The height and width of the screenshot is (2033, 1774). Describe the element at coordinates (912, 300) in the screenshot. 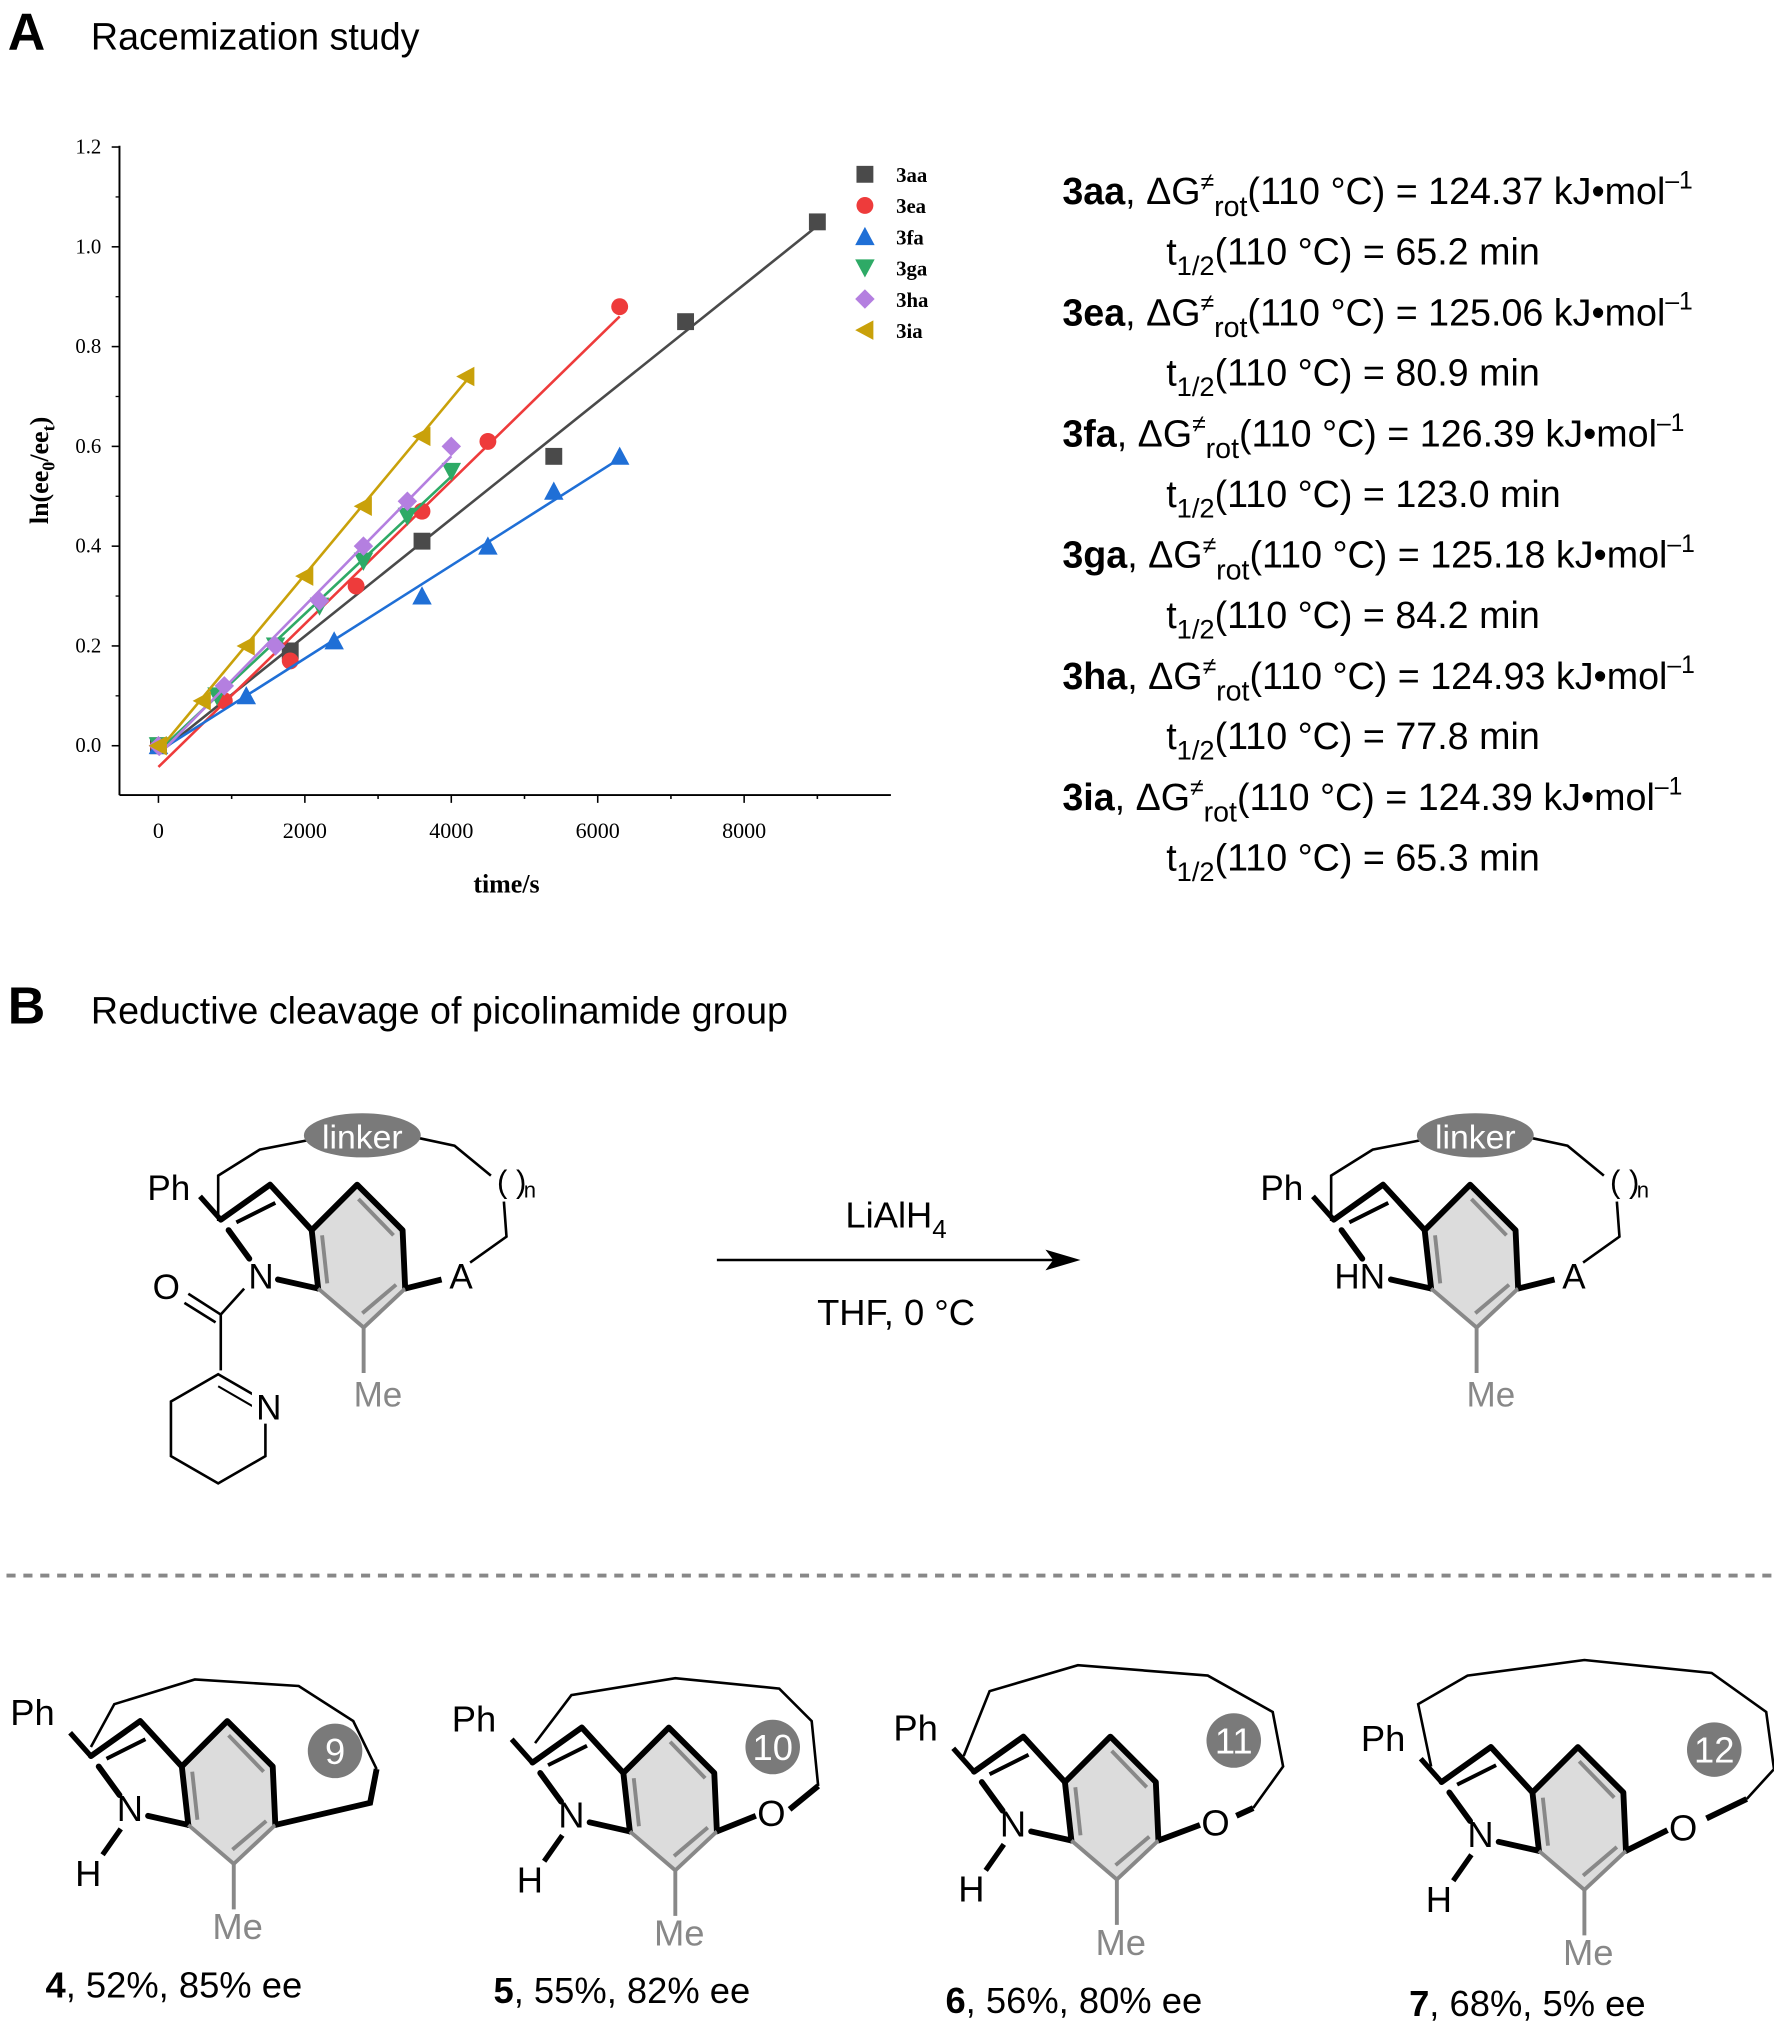

I see `legend-label-3ha: 3ha` at that location.